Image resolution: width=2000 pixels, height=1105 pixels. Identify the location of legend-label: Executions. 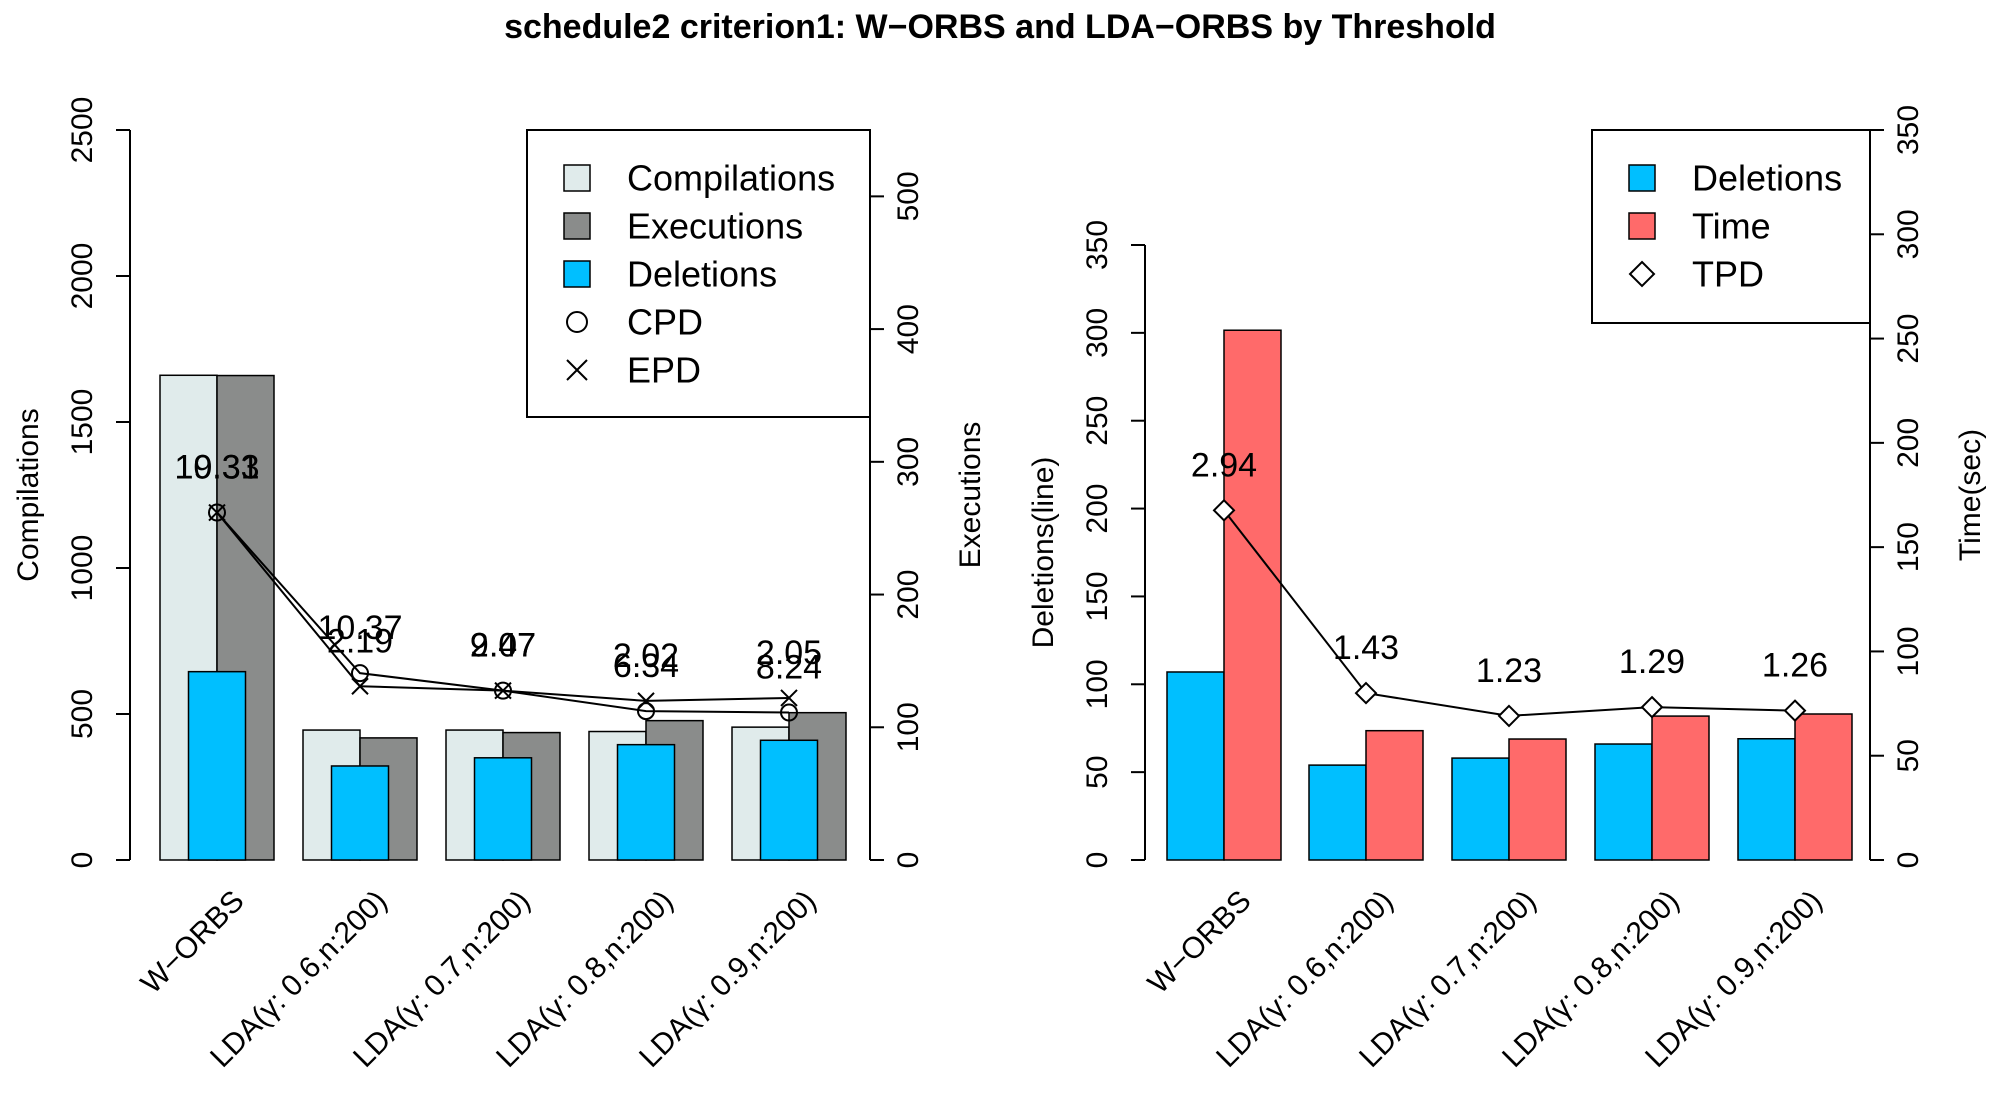
(715, 226).